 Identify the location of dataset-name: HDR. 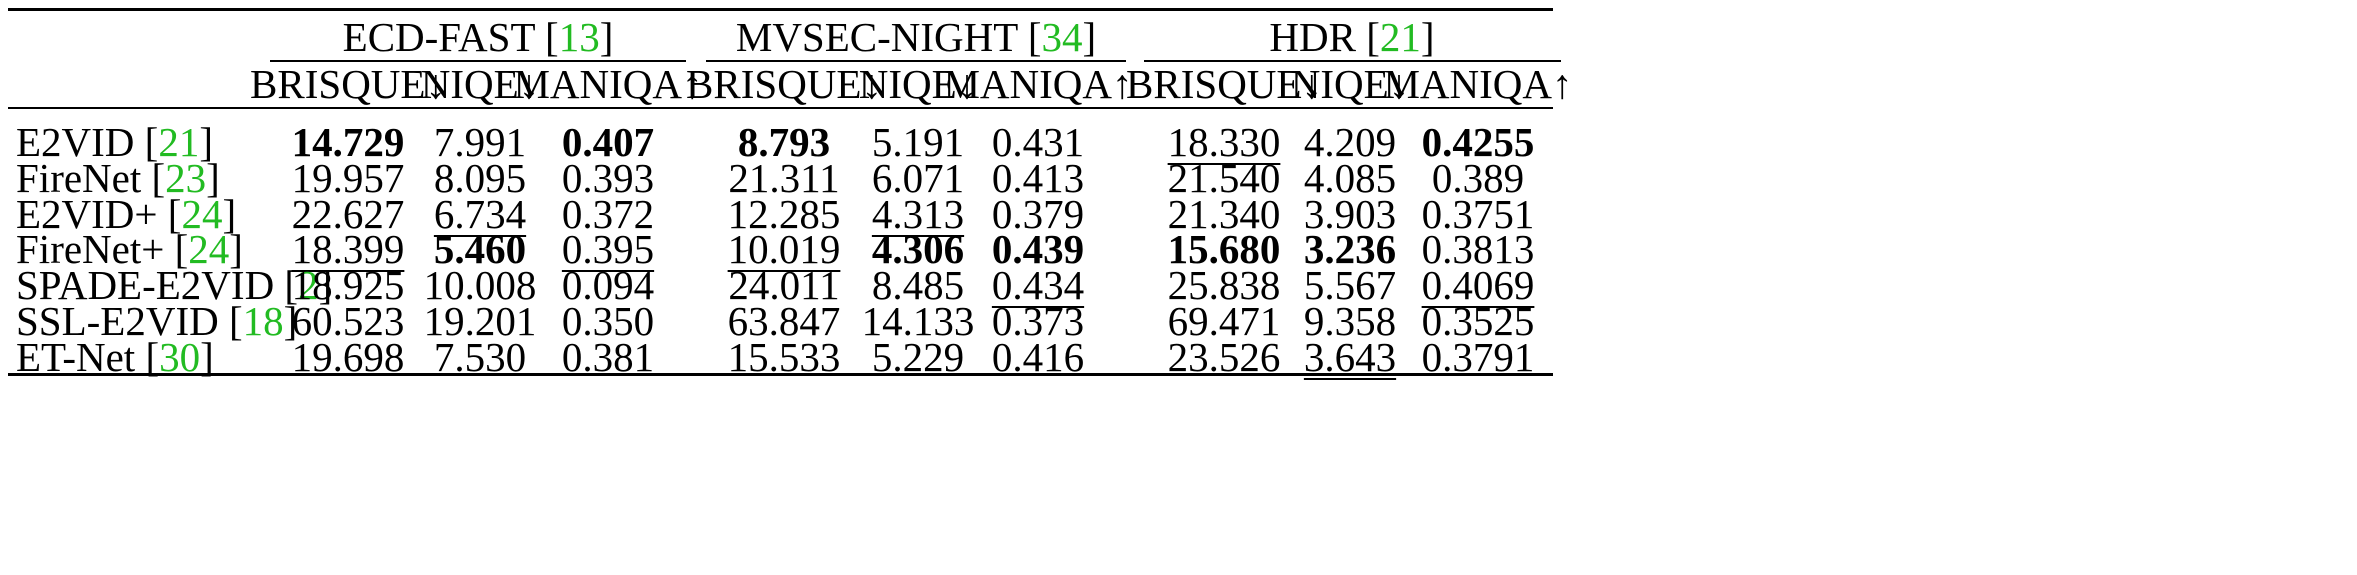
(1313, 37).